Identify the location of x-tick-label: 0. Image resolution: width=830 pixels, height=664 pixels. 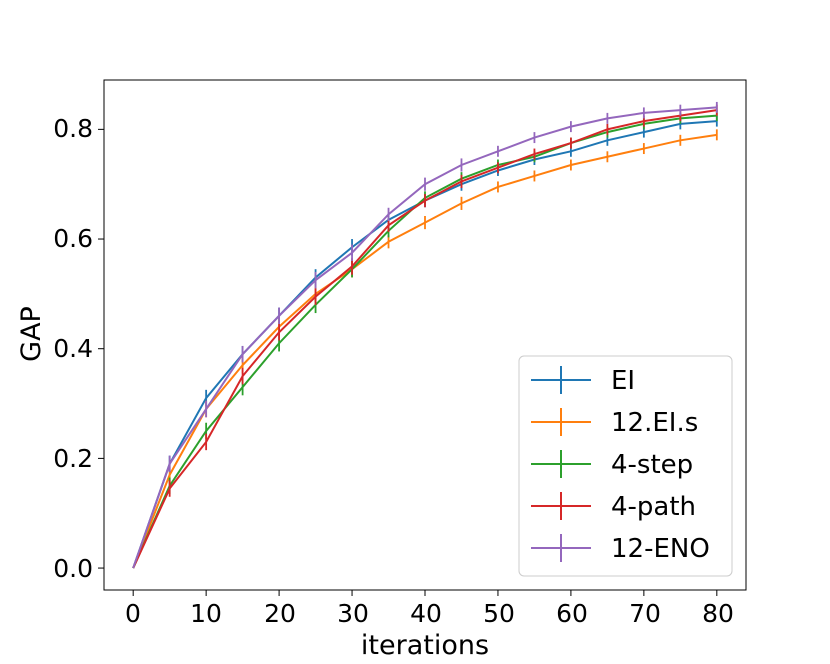
(133, 613).